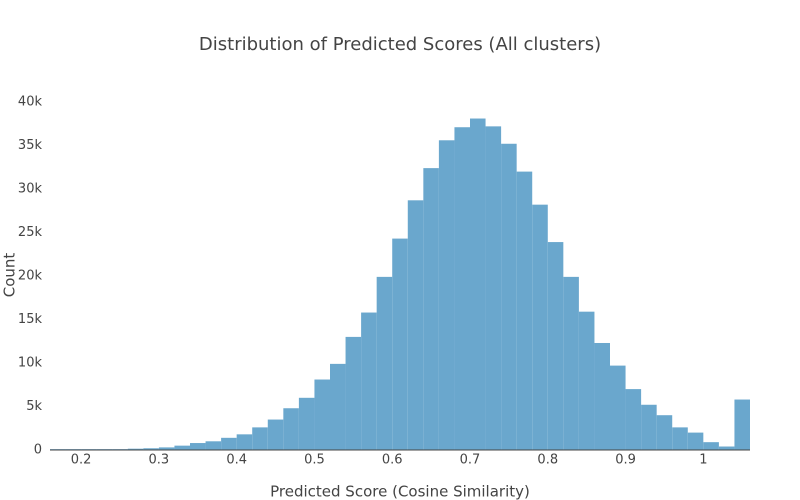  I want to click on x-tick-label: 0.7, so click(470, 460).